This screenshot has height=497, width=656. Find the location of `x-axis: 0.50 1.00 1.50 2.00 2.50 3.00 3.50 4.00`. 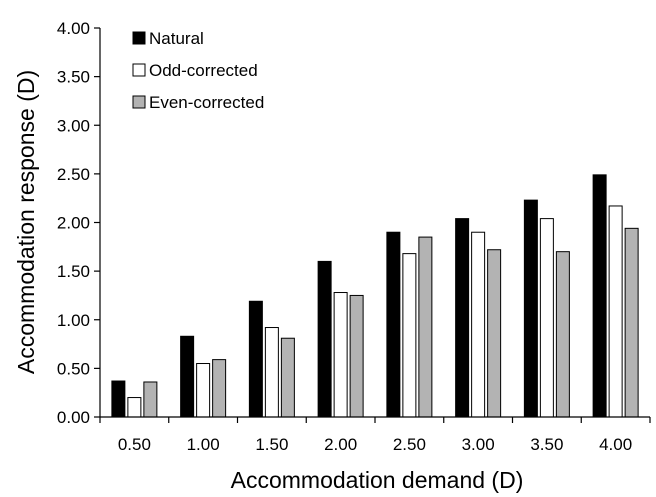

x-axis: 0.50 1.00 1.50 2.00 2.50 3.00 3.50 4.00 is located at coordinates (375, 435).